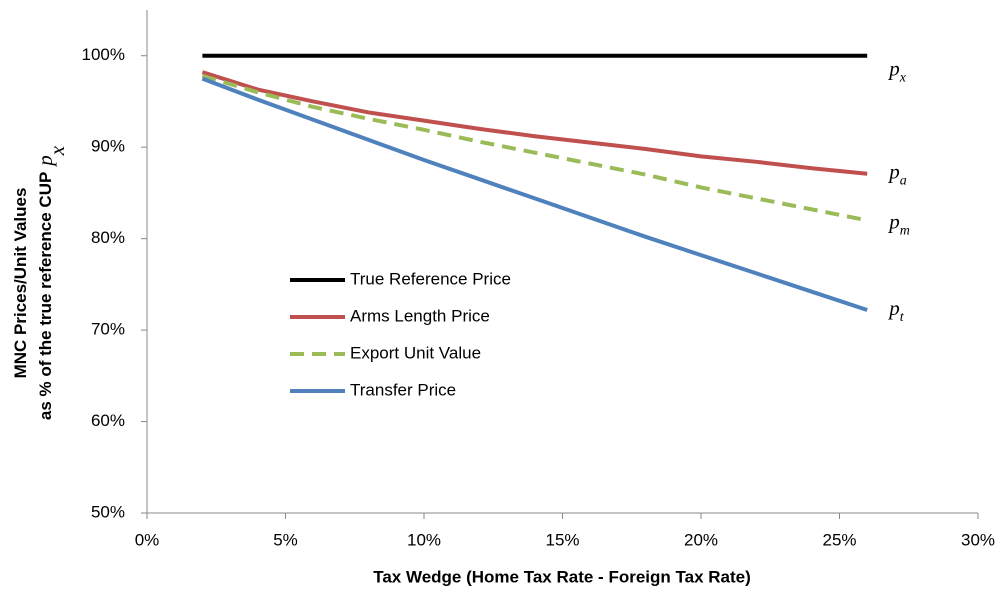 The width and height of the screenshot is (1002, 594). Describe the element at coordinates (108, 329) in the screenshot. I see `y-tick-label: 70%` at that location.